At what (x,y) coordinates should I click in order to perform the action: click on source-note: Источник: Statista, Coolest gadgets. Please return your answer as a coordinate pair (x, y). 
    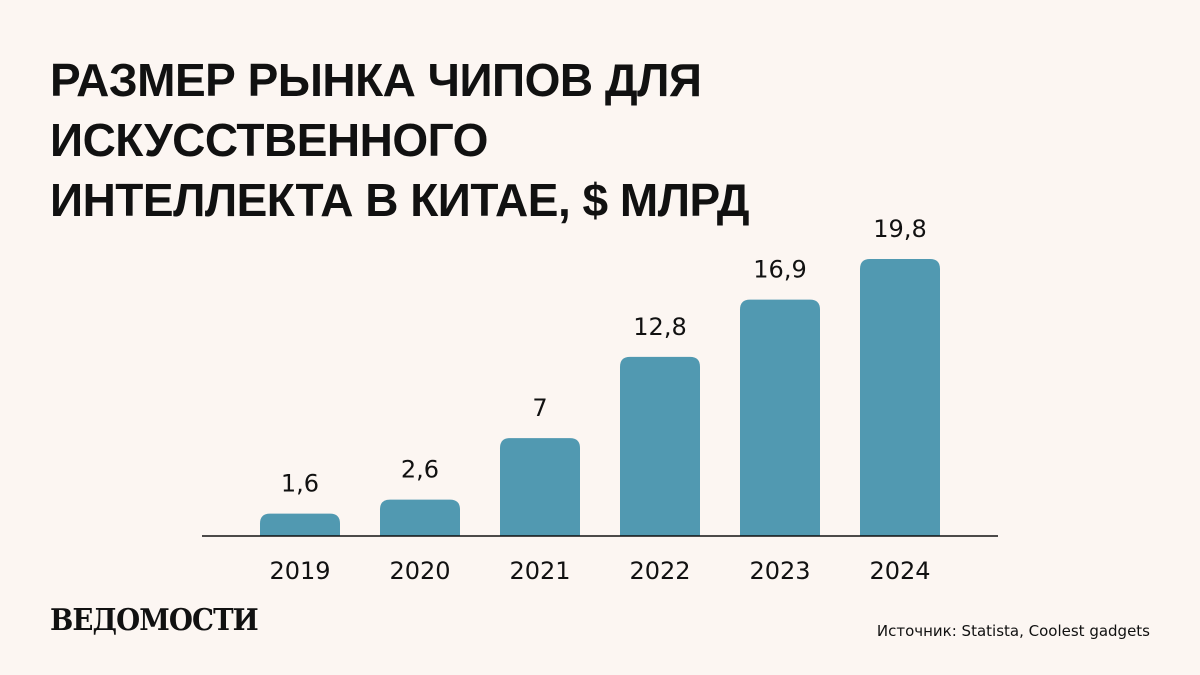
    Looking at the image, I should click on (1013, 631).